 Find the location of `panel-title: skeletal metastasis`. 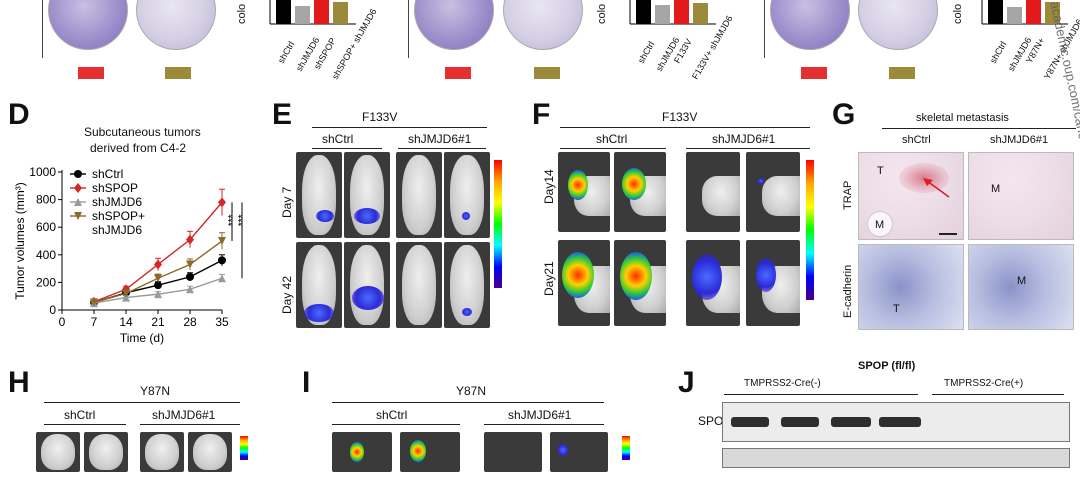

panel-title: skeletal metastasis is located at coordinates (962, 118).